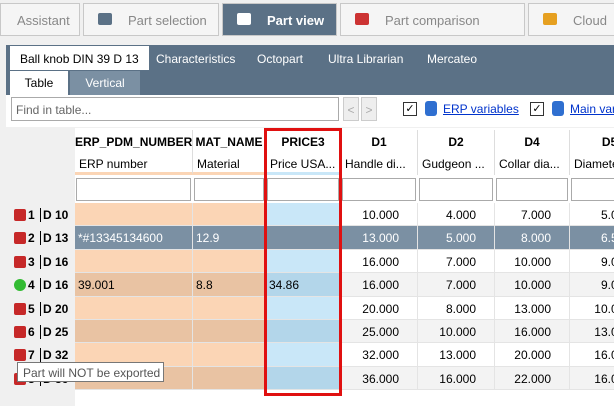  Describe the element at coordinates (31, 285) in the screenshot. I see `row-number: 4` at that location.